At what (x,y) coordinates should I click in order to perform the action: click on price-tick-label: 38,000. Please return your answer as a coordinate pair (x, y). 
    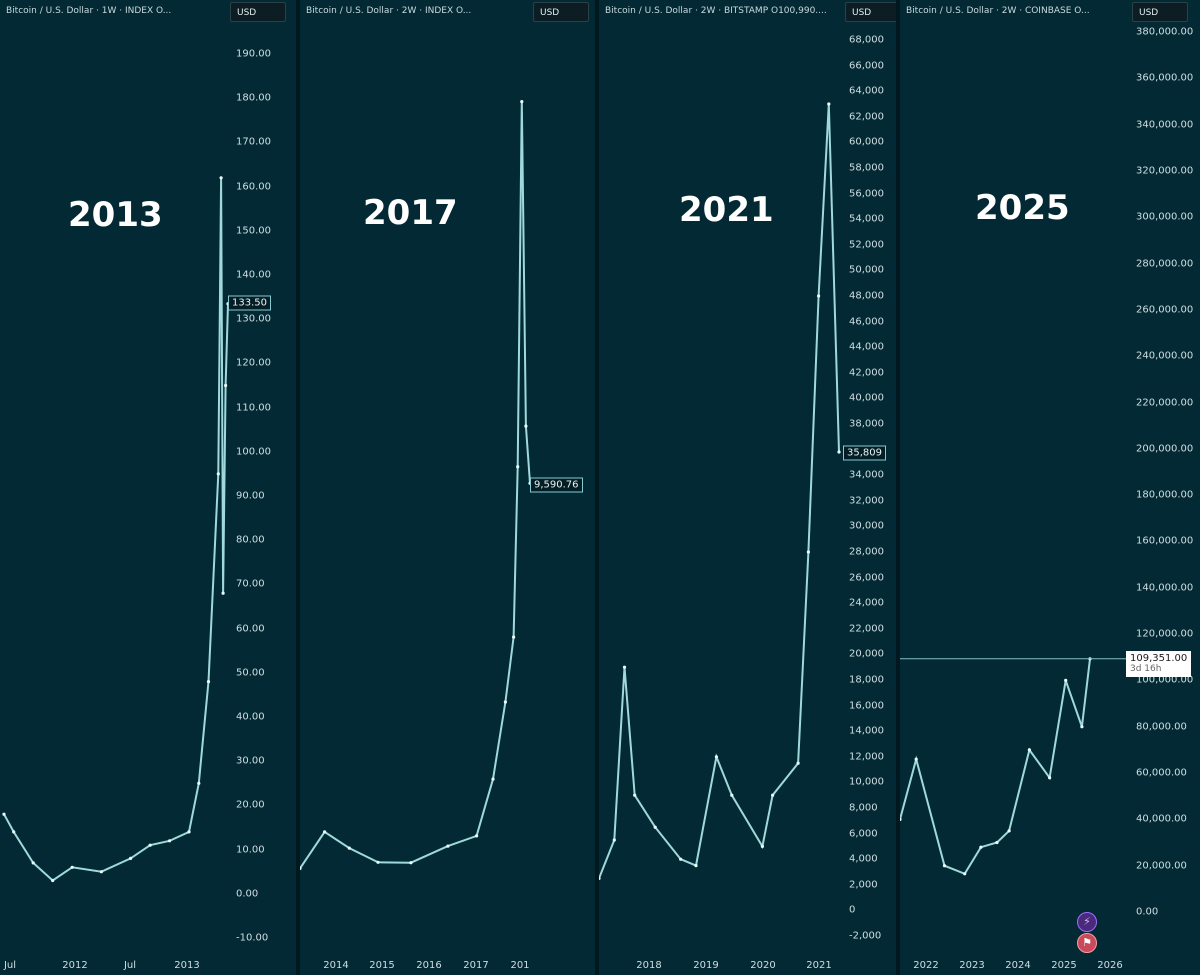
    Looking at the image, I should click on (866, 424).